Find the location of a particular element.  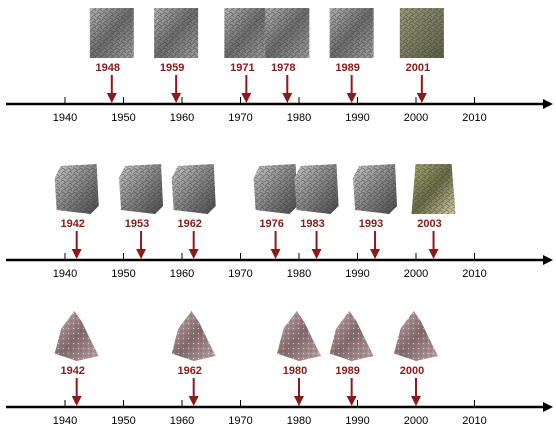

event-year-label: 1971 is located at coordinates (242, 68).